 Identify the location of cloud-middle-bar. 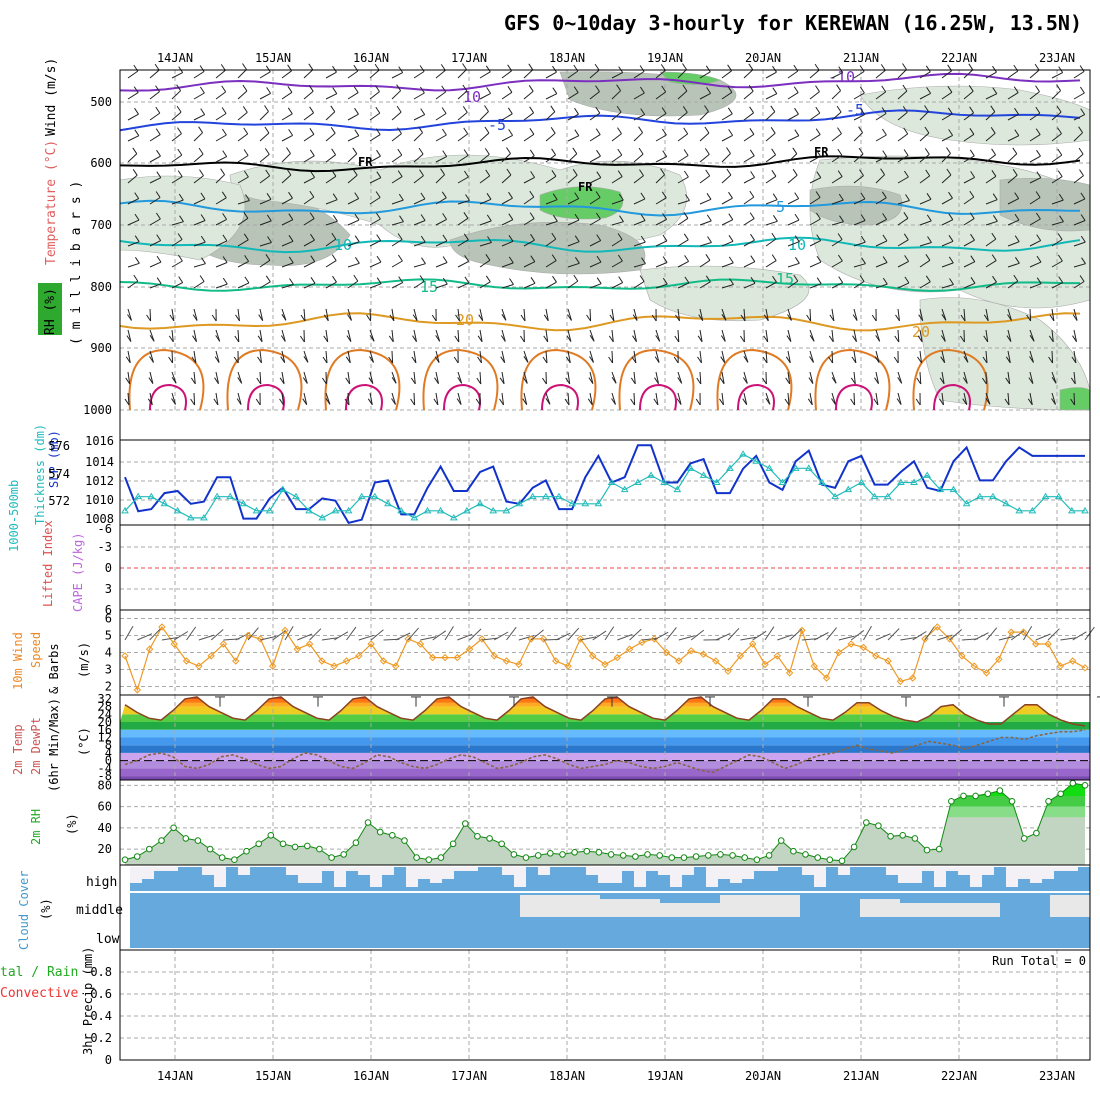
(690, 910).